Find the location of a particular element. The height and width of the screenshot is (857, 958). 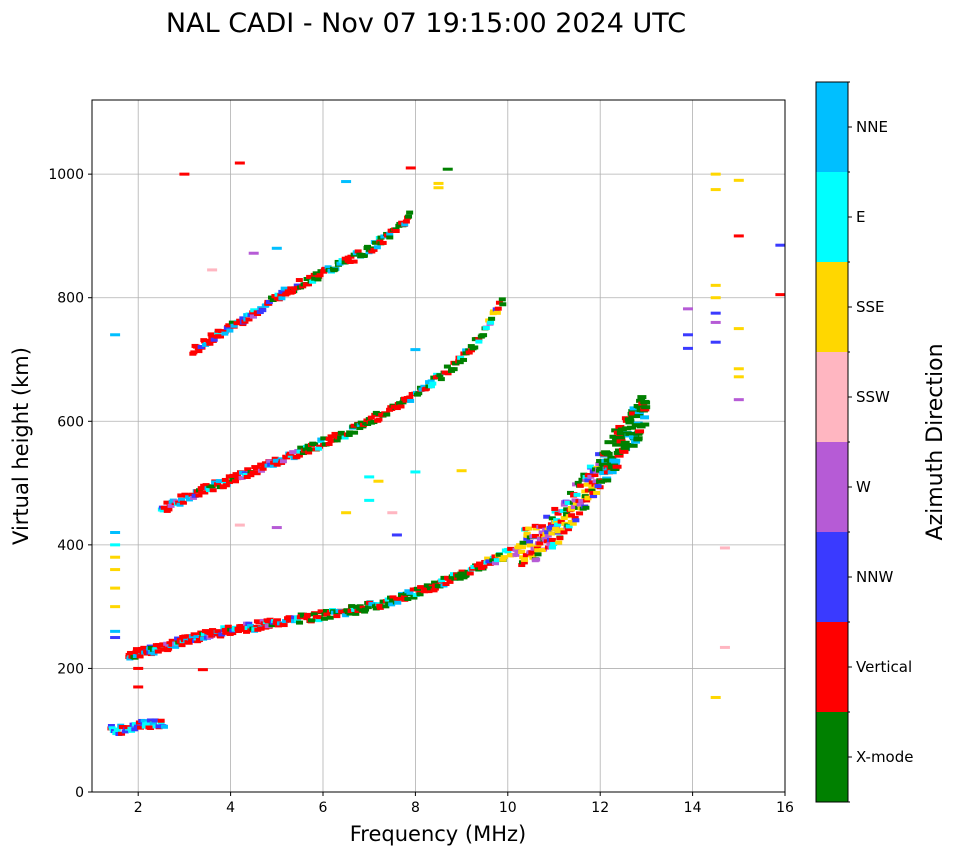

colorbar-title: Azimuth Direction is located at coordinates (935, 441).